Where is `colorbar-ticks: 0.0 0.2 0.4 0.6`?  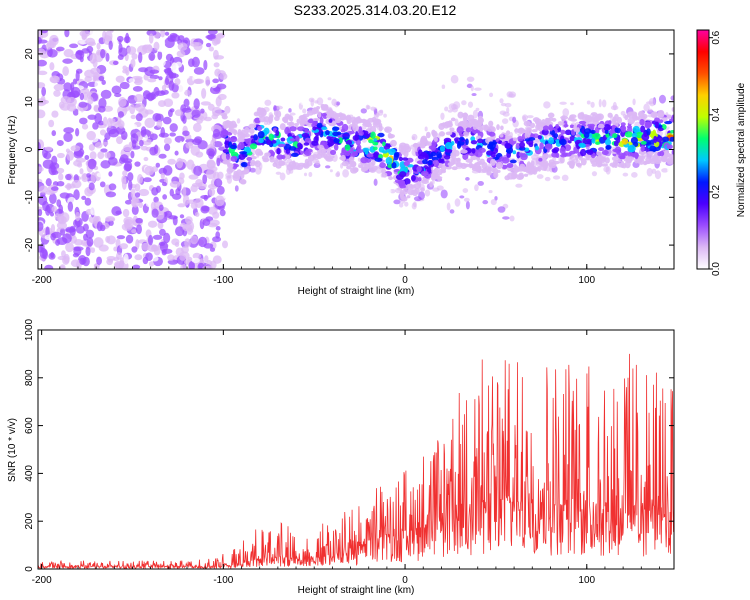
colorbar-ticks: 0.0 0.2 0.4 0.6 is located at coordinates (715, 153).